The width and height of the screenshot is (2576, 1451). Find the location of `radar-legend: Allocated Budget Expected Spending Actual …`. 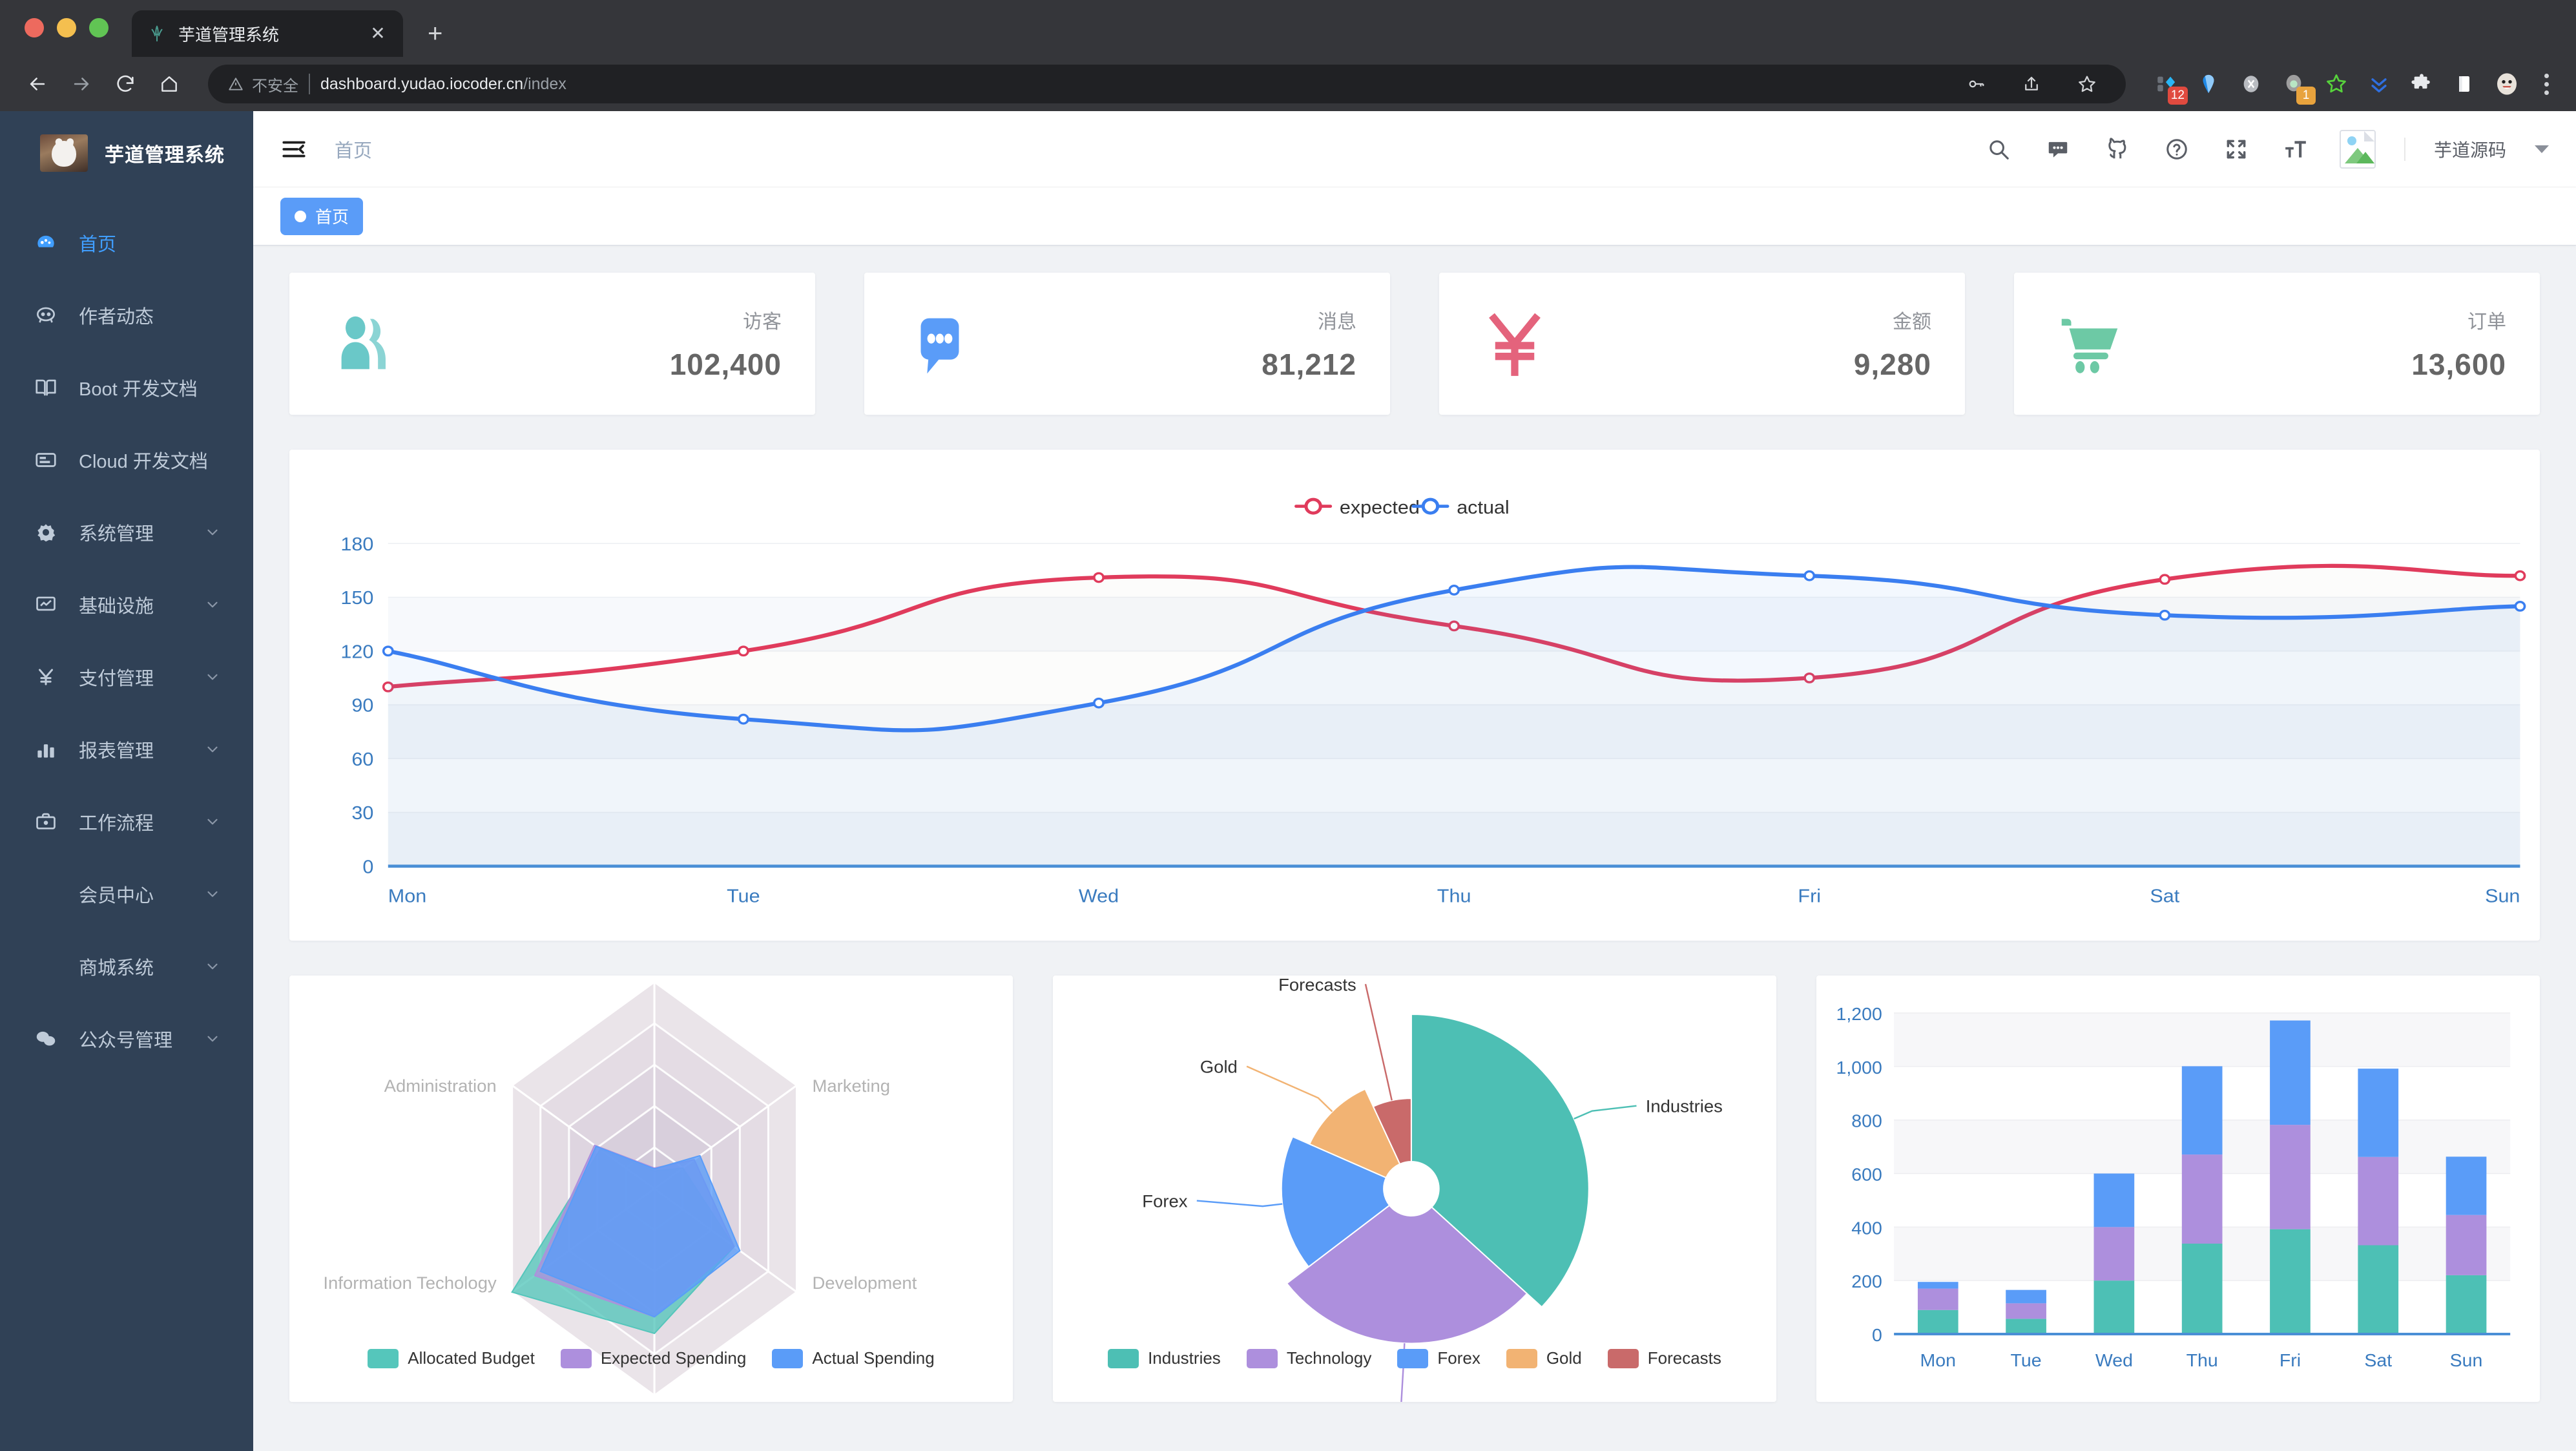

radar-legend: Allocated Budget Expected Spending Actual … is located at coordinates (651, 1358).